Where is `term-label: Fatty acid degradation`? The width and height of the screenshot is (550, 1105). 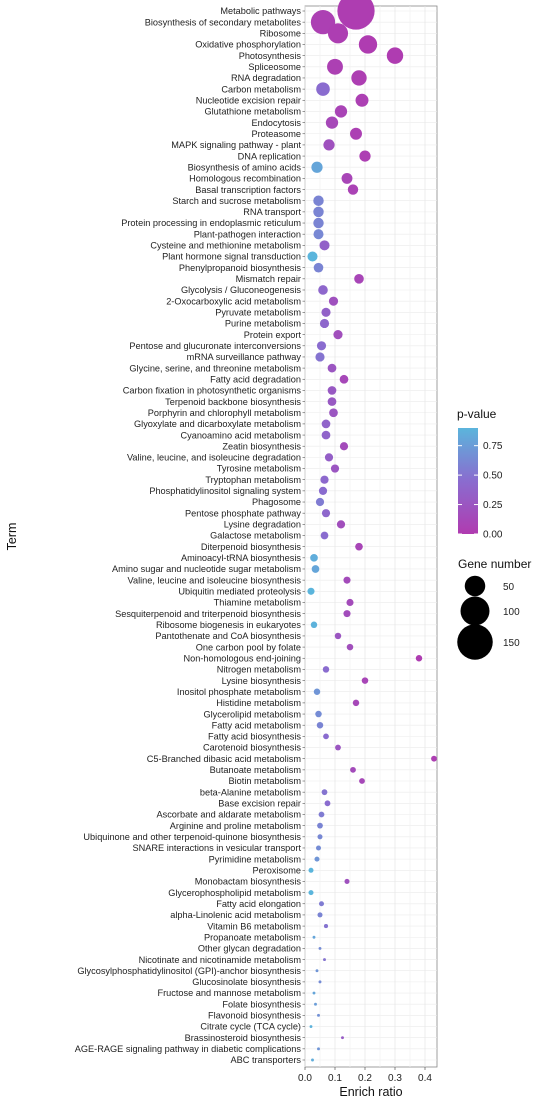 term-label: Fatty acid degradation is located at coordinates (255, 379).